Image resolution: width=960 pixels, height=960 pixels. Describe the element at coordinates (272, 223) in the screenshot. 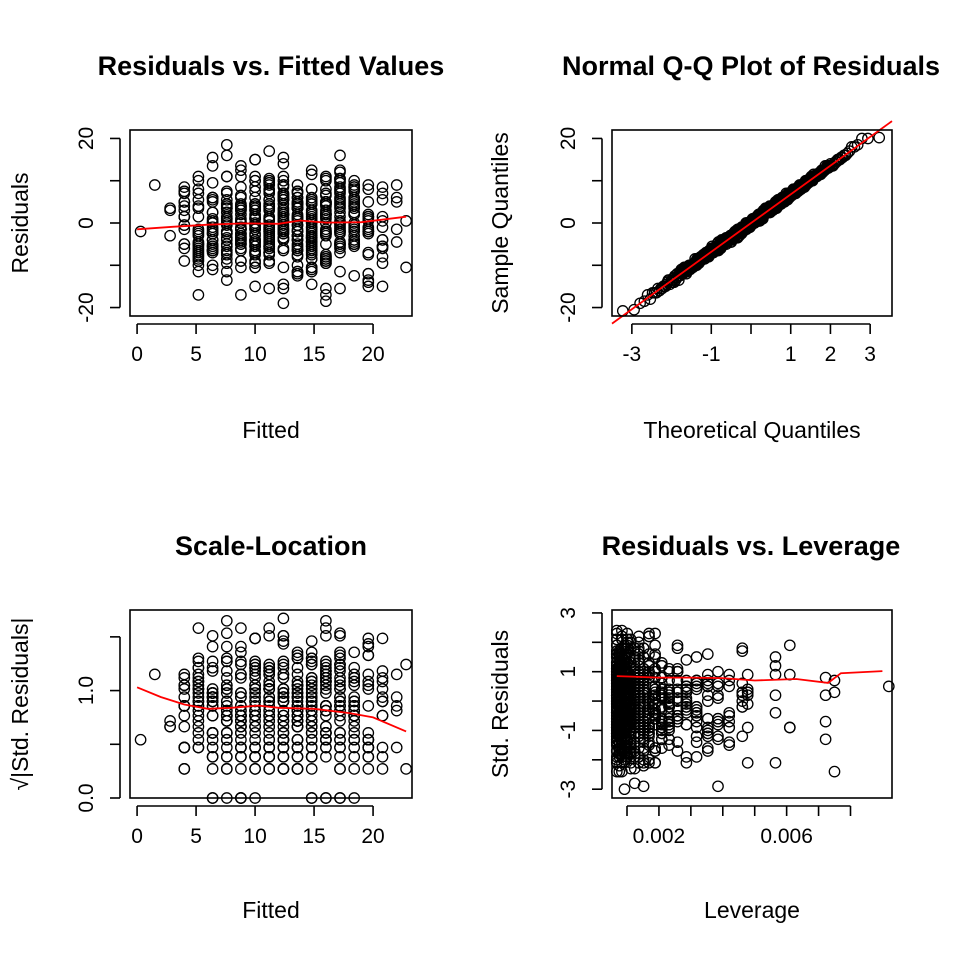

I see `smooth-line` at that location.